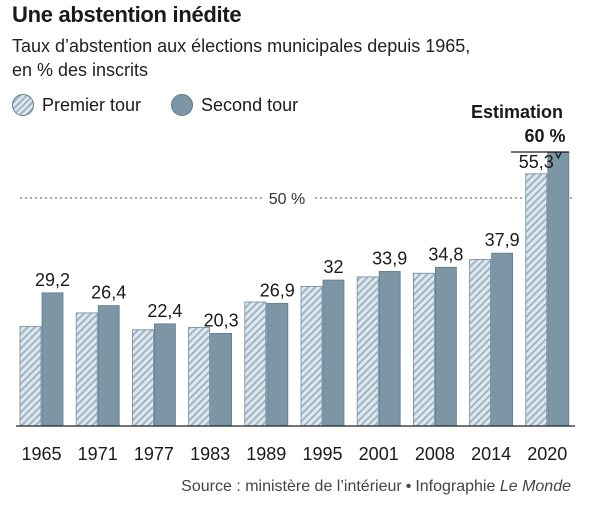 This screenshot has height=506, width=589. What do you see at coordinates (41, 454) in the screenshot?
I see `x-tick-label: 1965` at bounding box center [41, 454].